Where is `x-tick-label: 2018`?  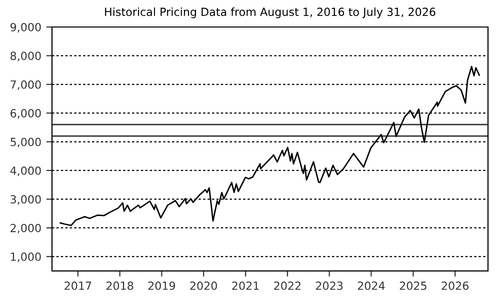 x-tick-label: 2018 is located at coordinates (120, 286).